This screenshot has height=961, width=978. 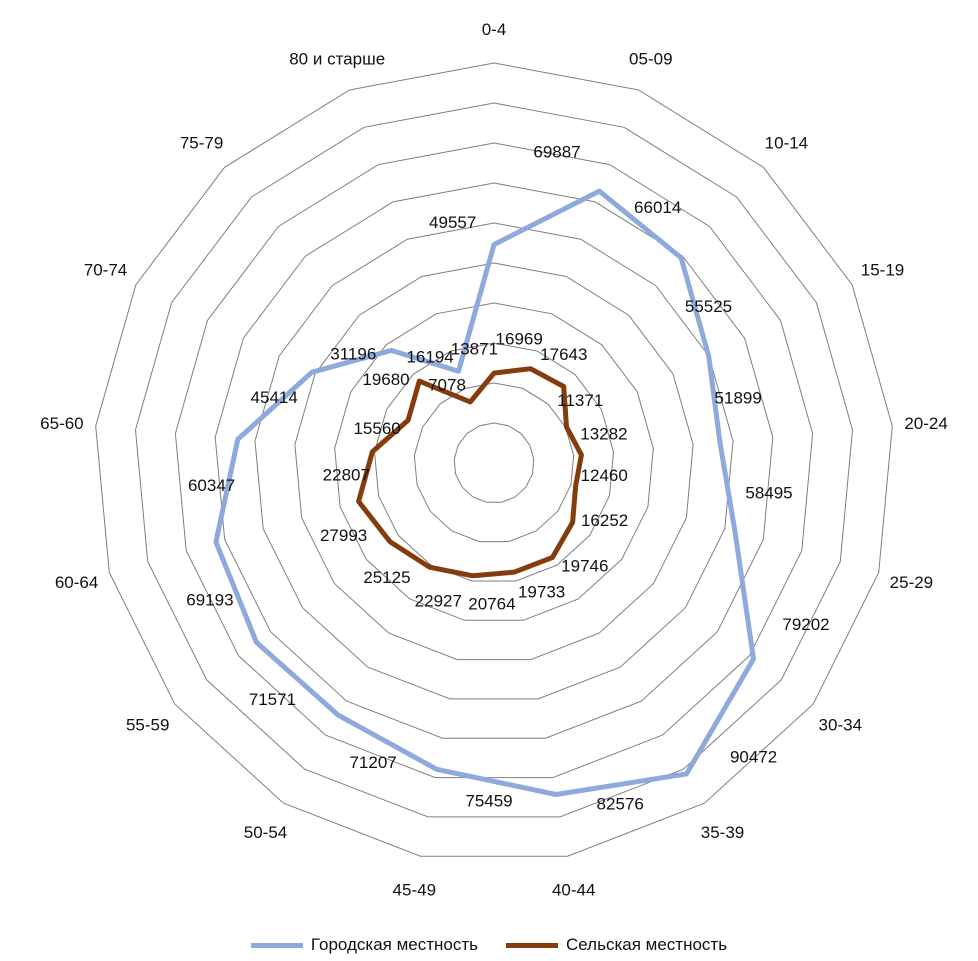 I want to click on data-label-series-0: 90472, so click(x=753, y=756).